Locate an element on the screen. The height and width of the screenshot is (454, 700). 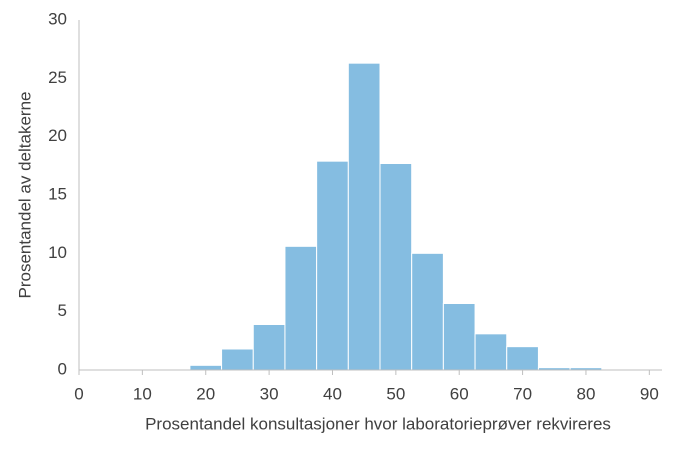
x-tick-label: 50 is located at coordinates (395, 393).